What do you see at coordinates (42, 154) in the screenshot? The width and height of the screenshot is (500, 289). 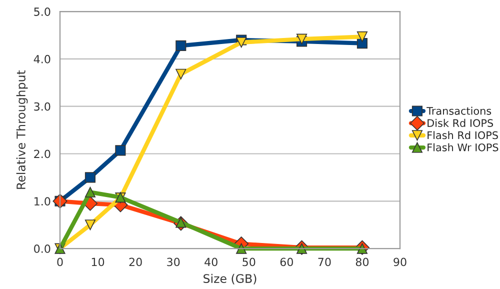 I see `y-tick-label: 2.0` at bounding box center [42, 154].